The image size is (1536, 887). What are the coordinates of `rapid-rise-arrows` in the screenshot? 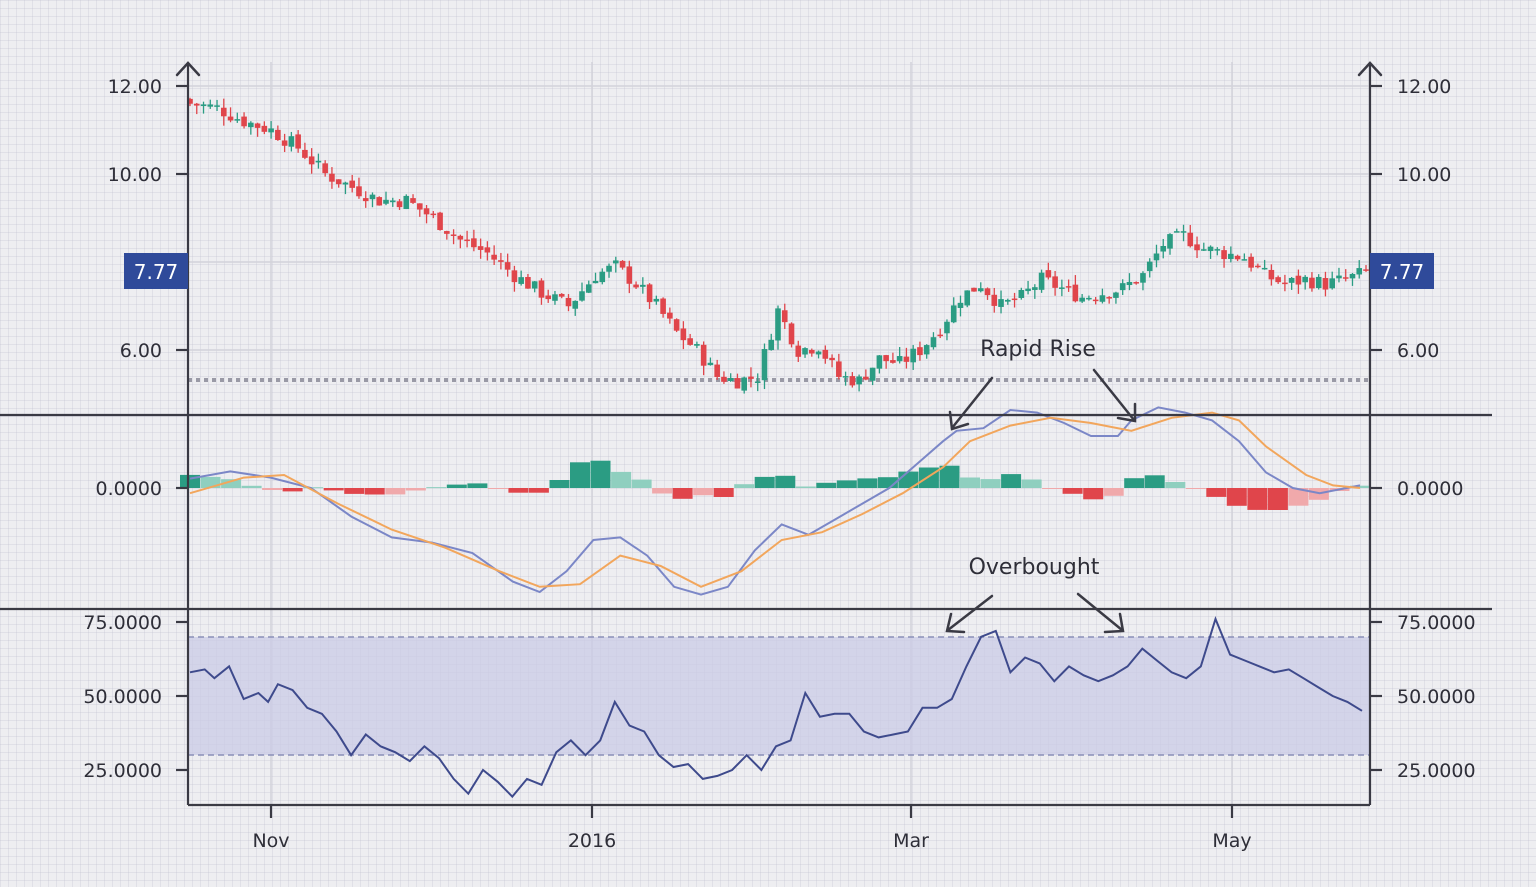 It's located at (1042, 399).